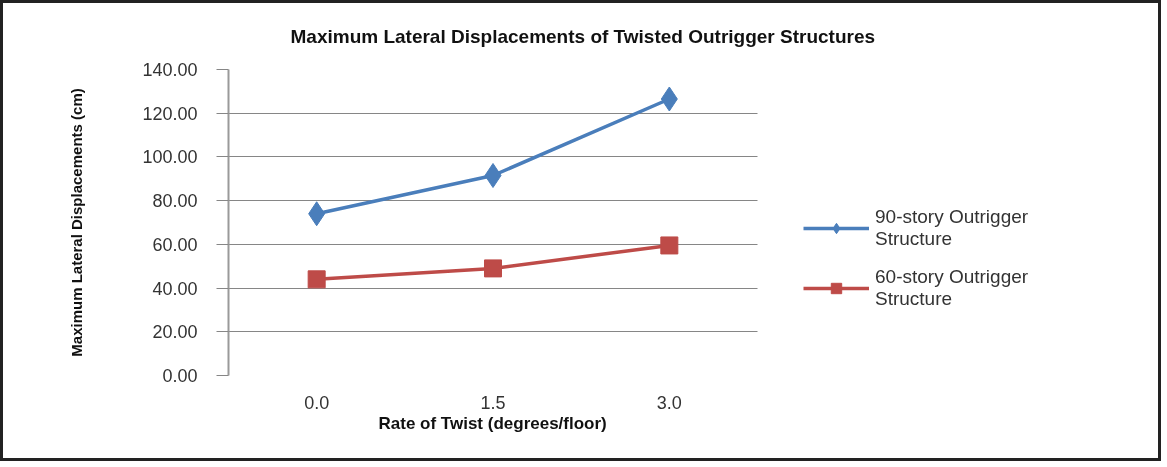 This screenshot has width=1167, height=467. Describe the element at coordinates (175, 288) in the screenshot. I see `y-tick-label: 40.00` at that location.